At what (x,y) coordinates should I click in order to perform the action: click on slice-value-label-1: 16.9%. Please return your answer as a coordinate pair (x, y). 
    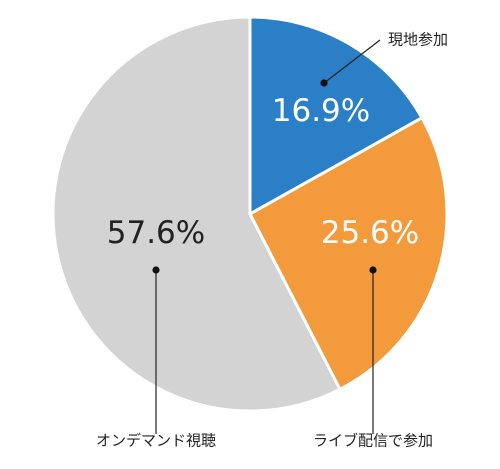
    Looking at the image, I should click on (321, 111).